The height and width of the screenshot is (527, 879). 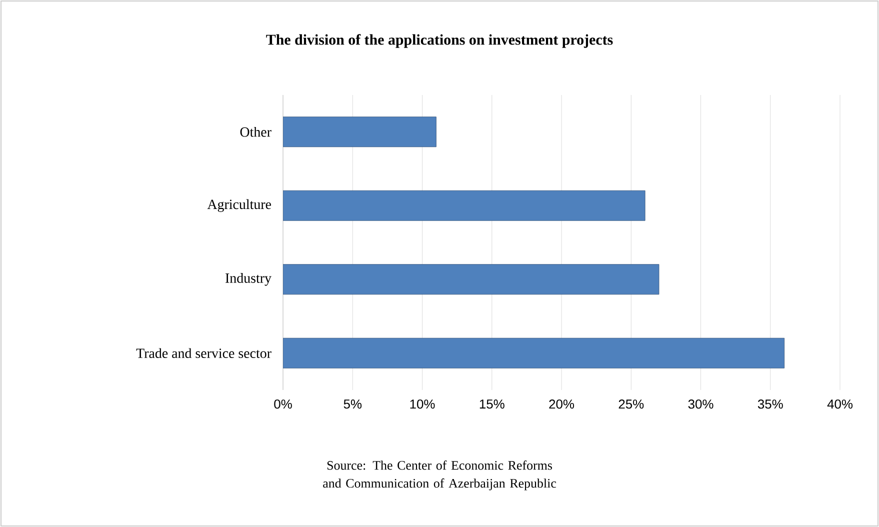 What do you see at coordinates (770, 404) in the screenshot?
I see `x-tick-label: 35%` at bounding box center [770, 404].